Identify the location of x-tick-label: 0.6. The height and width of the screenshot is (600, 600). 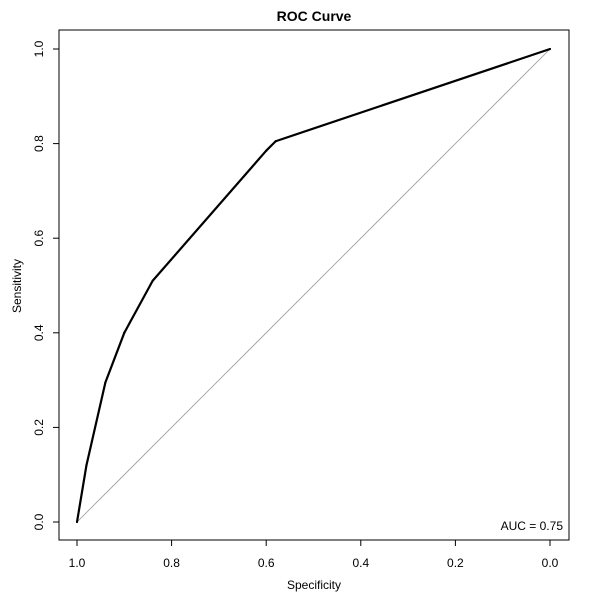
(266, 563).